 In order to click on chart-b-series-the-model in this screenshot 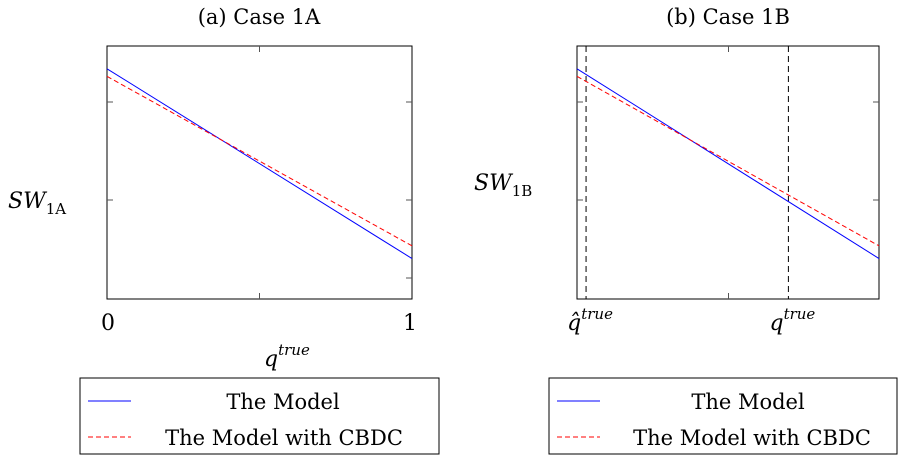, I will do `click(728, 163)`.